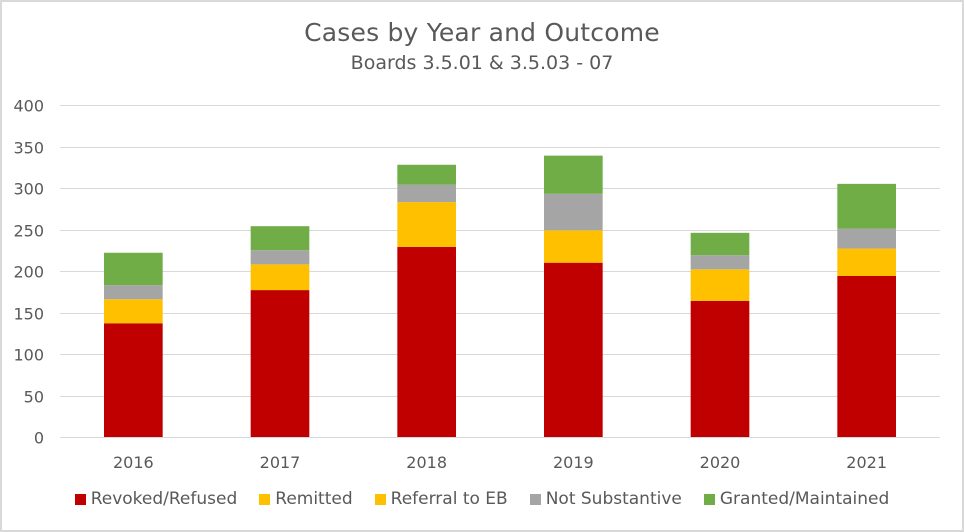 The width and height of the screenshot is (964, 532). Describe the element at coordinates (314, 499) in the screenshot. I see `legend-label: Remitted` at that location.